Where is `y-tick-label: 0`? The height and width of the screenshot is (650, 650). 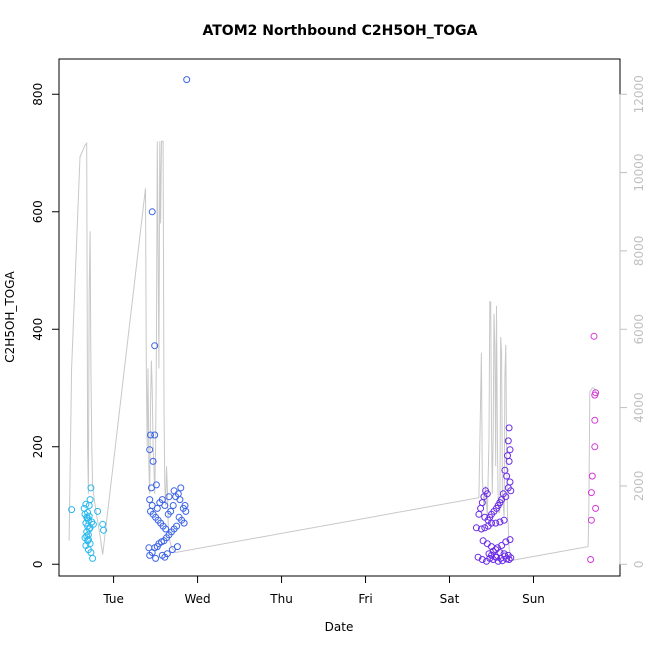 y-tick-label: 0 is located at coordinates (38, 564).